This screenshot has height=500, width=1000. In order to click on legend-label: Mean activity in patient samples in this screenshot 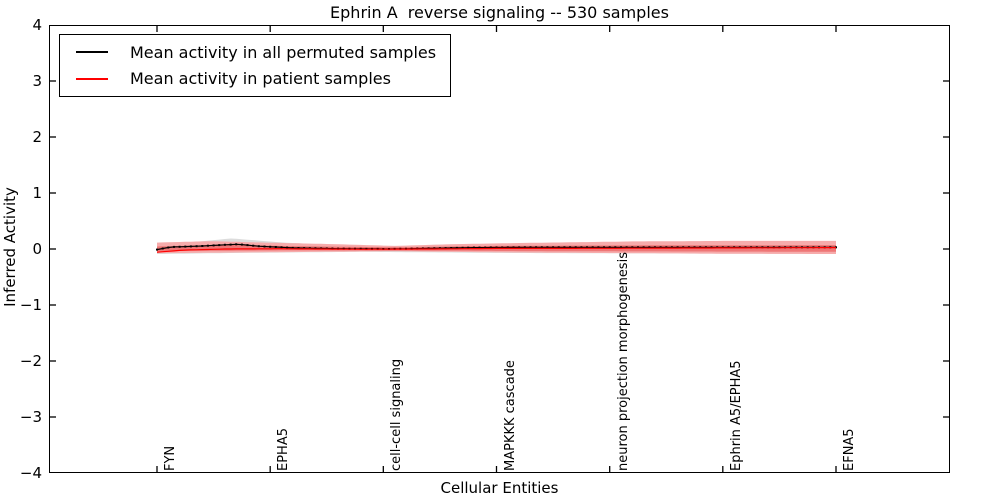, I will do `click(260, 79)`.